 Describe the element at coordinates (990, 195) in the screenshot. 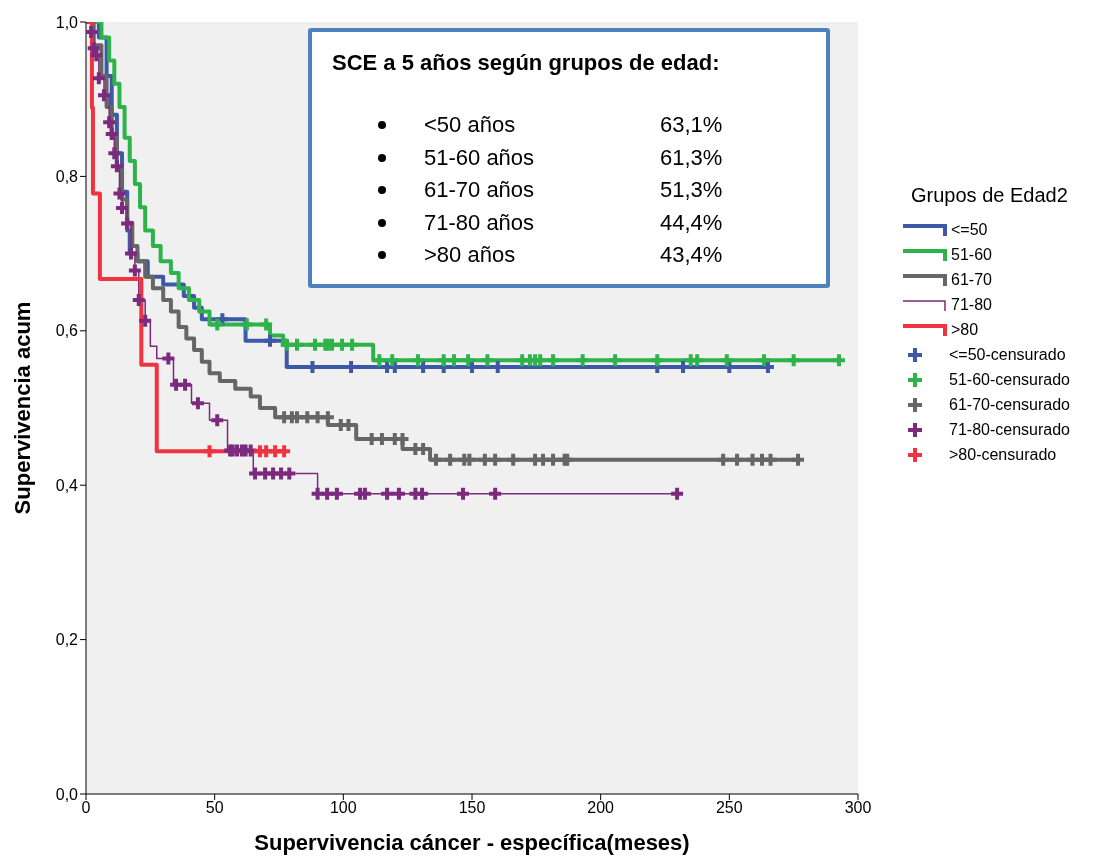

I see `legend-title: Grupos de Edad2` at that location.